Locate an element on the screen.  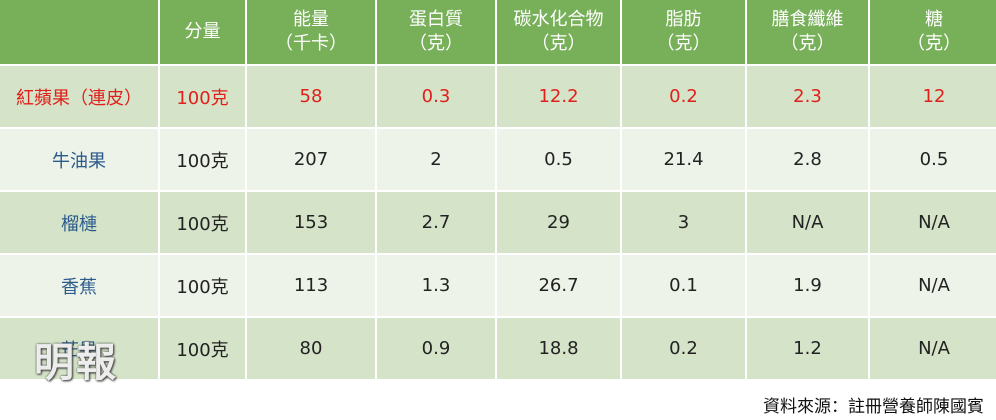
data-cell: 1.9 is located at coordinates (807, 285).